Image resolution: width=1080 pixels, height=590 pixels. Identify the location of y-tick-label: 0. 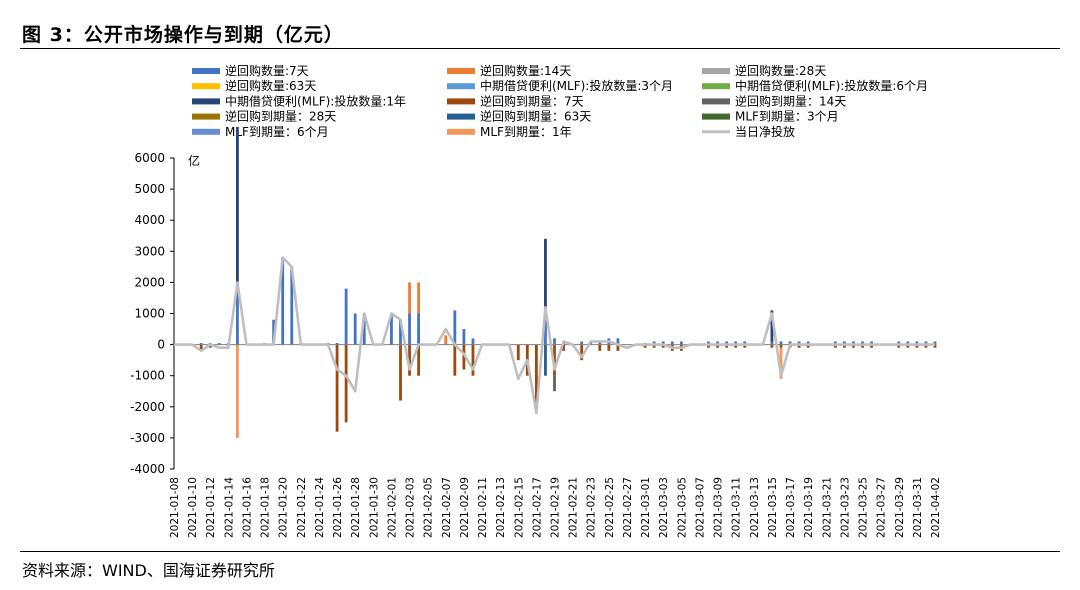
(161, 345).